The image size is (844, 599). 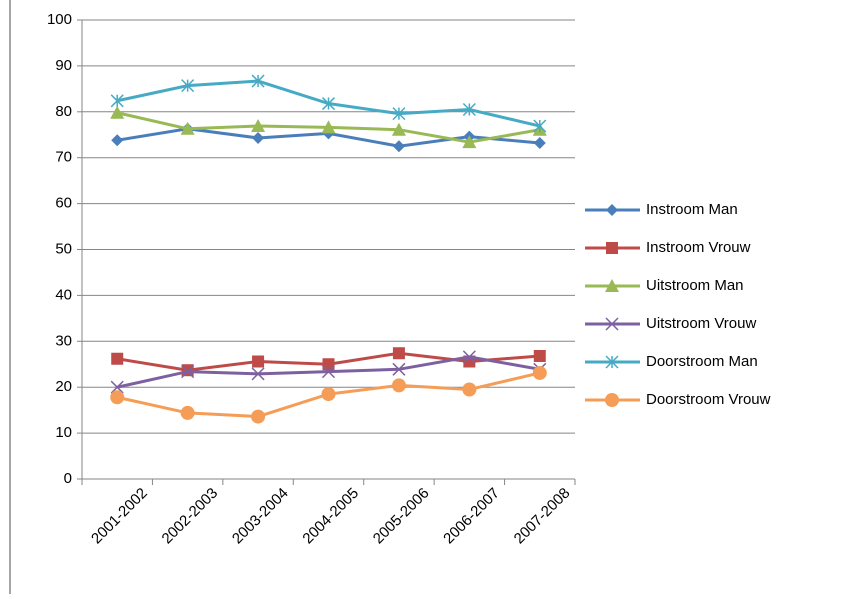 I want to click on y-tick-label: 40, so click(x=63, y=294).